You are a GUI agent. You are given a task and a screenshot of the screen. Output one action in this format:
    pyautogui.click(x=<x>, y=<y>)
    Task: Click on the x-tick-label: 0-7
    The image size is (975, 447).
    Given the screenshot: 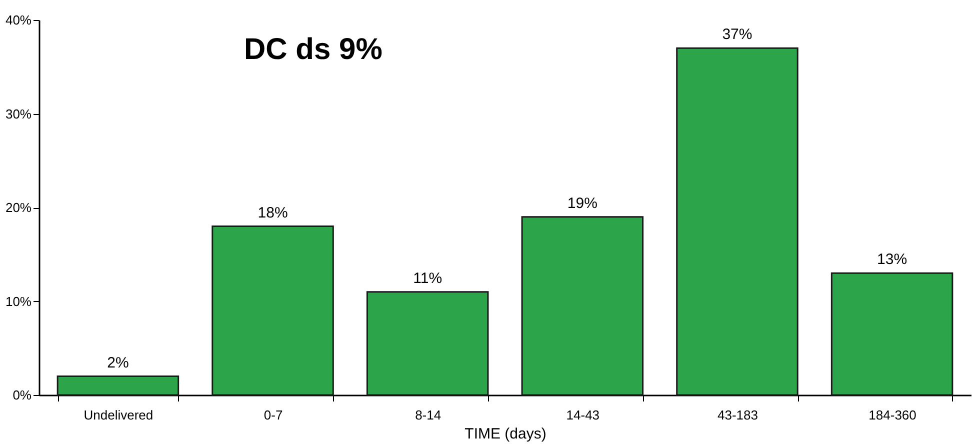 What is the action you would take?
    pyautogui.click(x=273, y=415)
    